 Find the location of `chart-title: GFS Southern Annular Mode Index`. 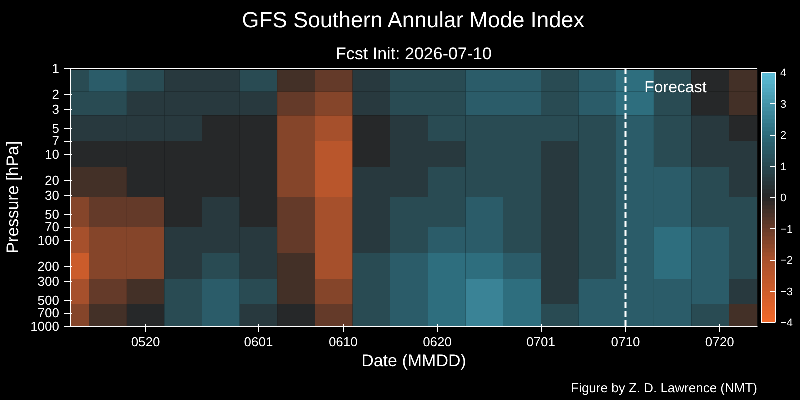

chart-title: GFS Southern Annular Mode Index is located at coordinates (413, 20).